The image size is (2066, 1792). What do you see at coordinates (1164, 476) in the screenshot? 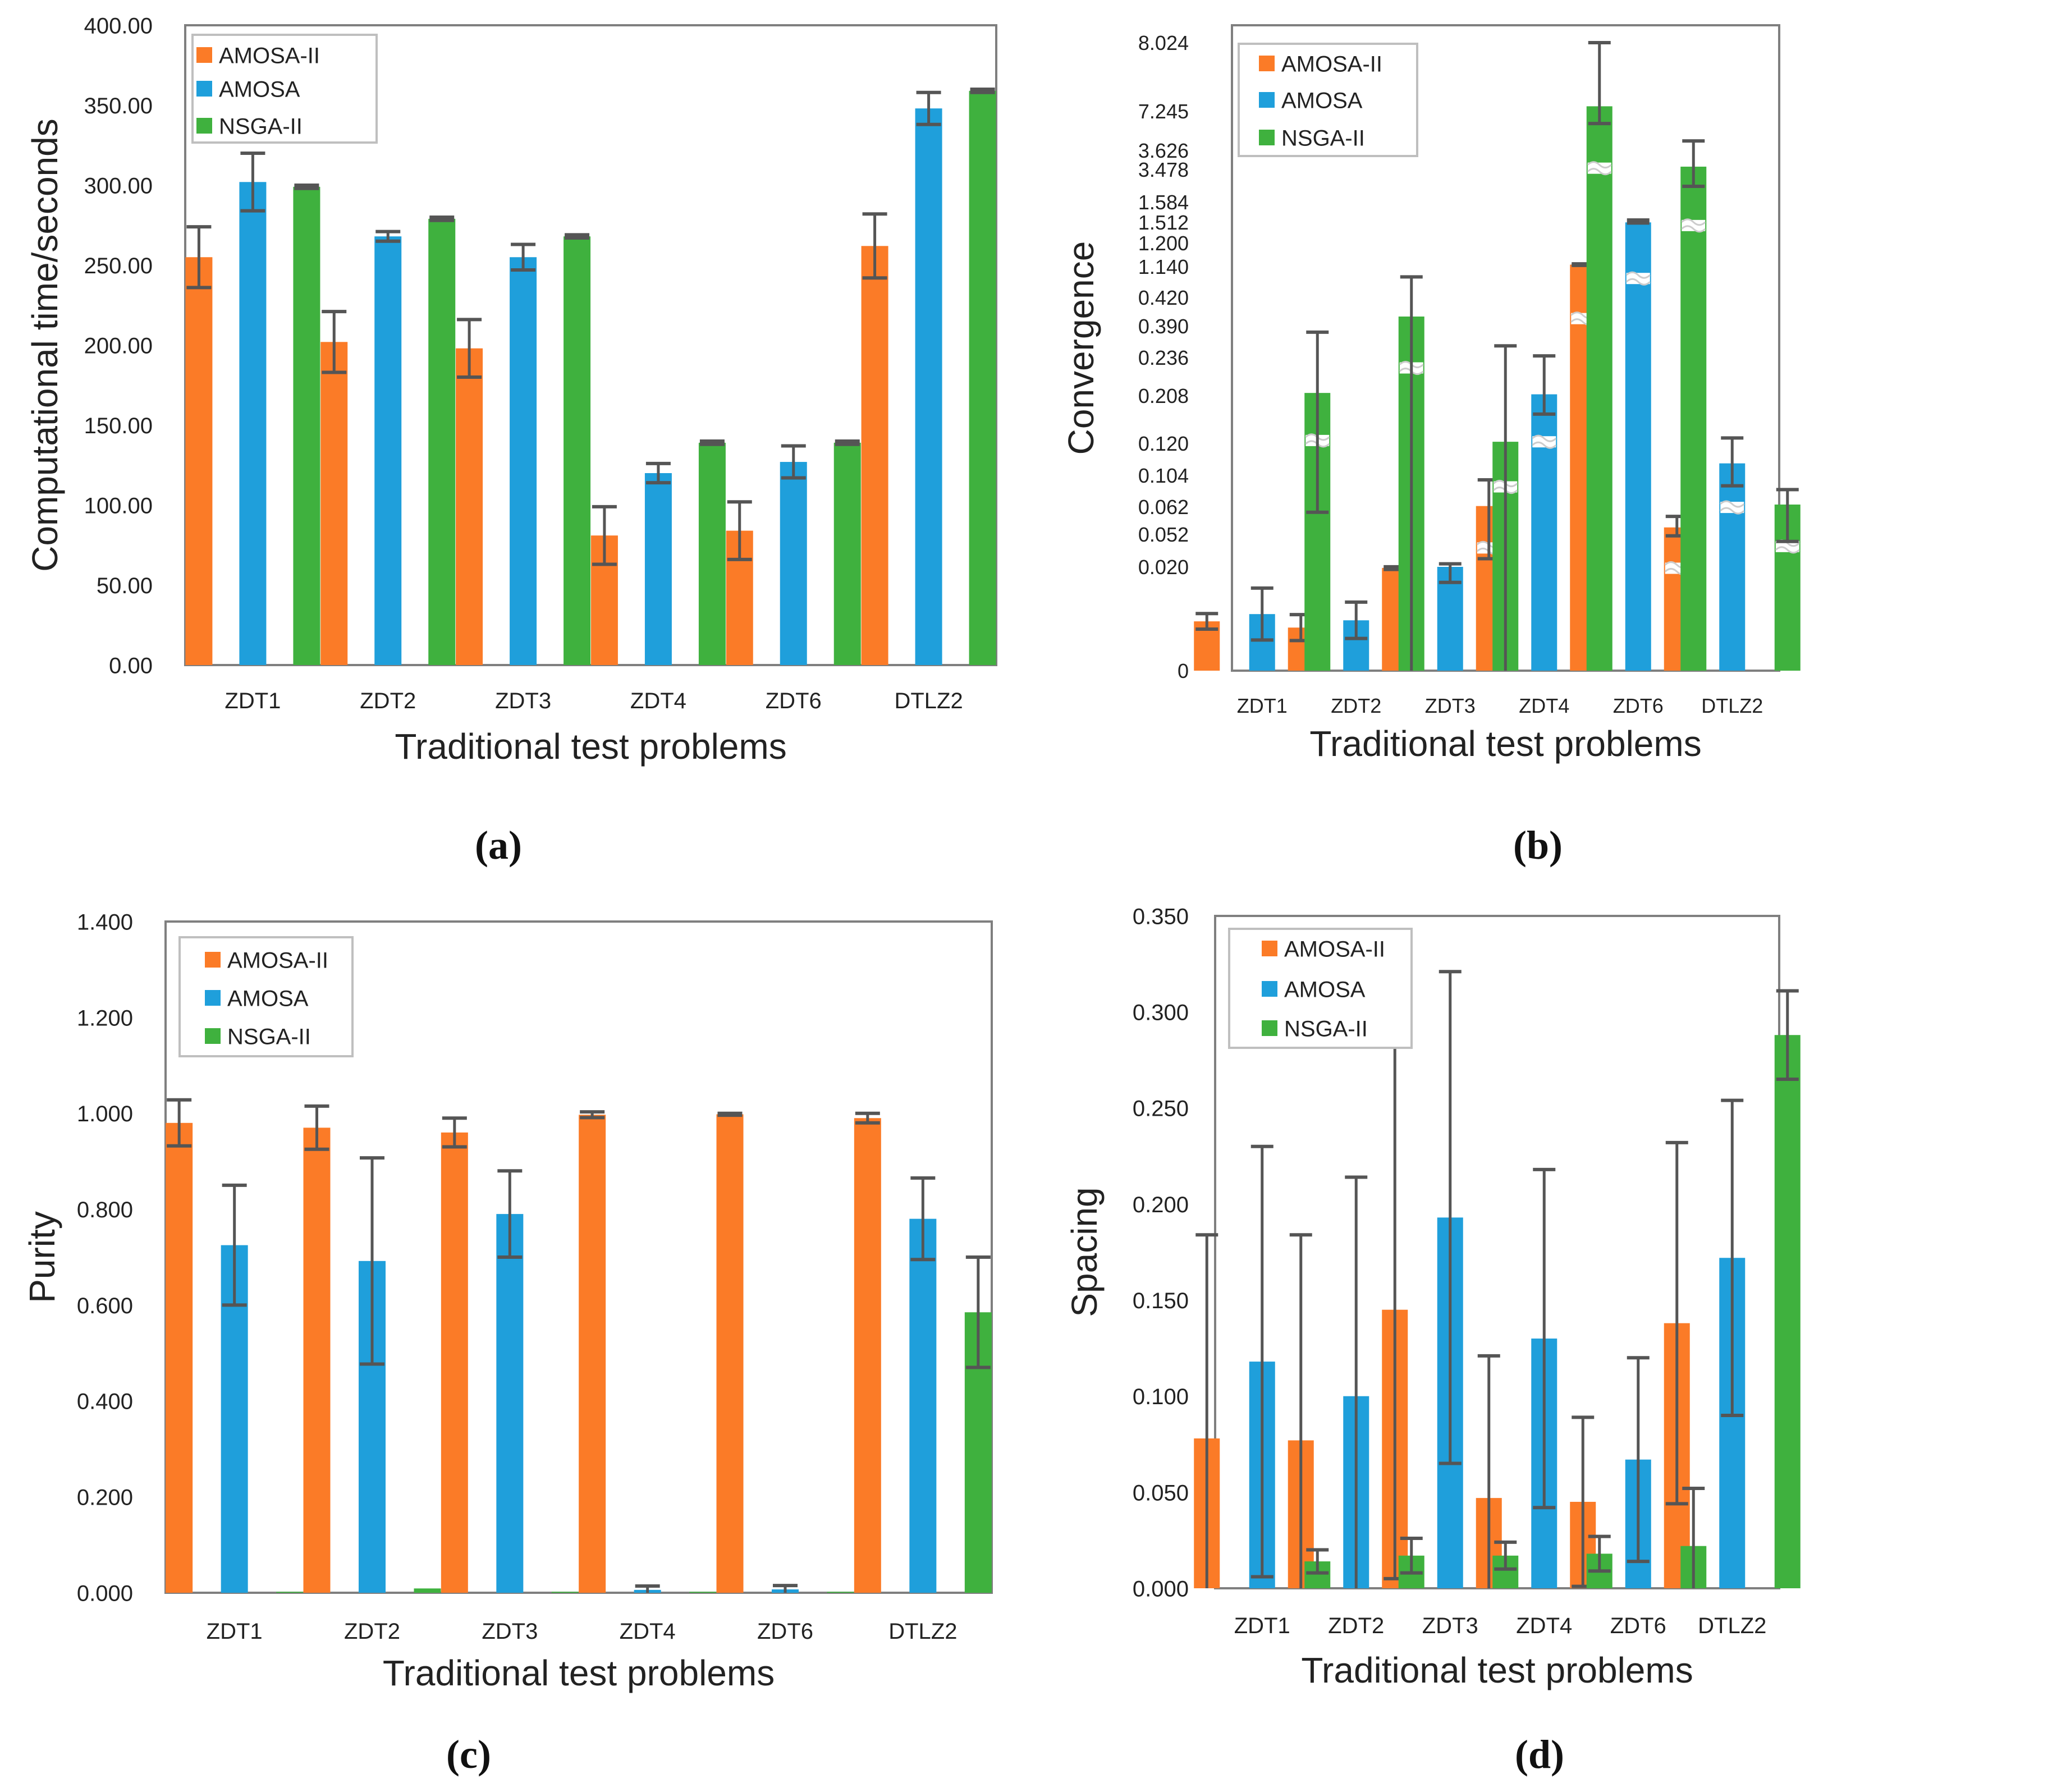
I see `y-tick-label: 0.104` at bounding box center [1164, 476].